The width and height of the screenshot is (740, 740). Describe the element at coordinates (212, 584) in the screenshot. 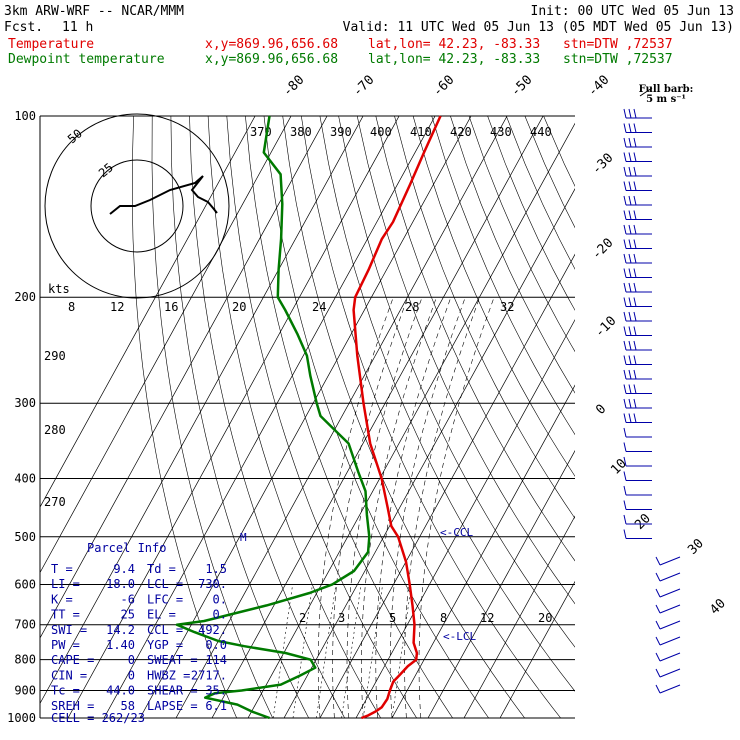

I see `parcel-row-value2-1: 730.` at that location.